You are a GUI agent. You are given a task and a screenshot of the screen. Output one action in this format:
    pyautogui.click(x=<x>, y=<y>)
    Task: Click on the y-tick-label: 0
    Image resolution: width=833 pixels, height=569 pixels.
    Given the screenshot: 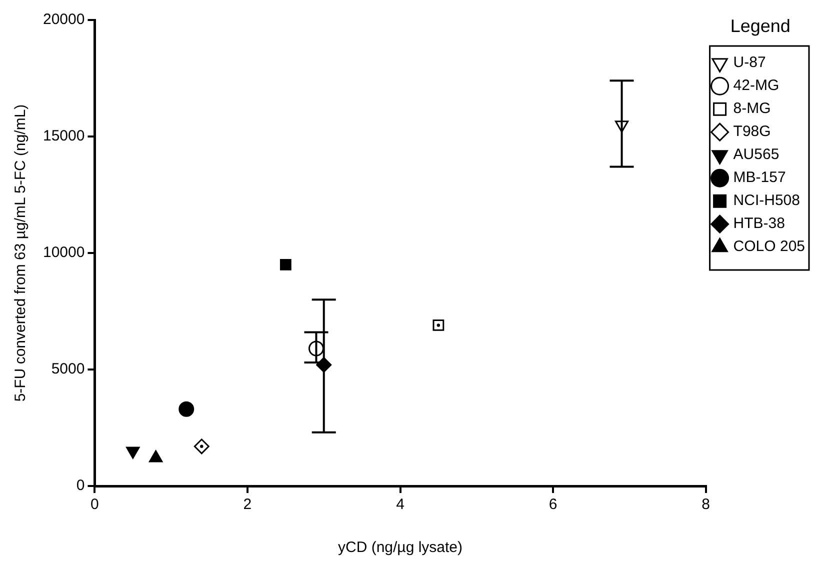 What is the action you would take?
    pyautogui.click(x=80, y=485)
    